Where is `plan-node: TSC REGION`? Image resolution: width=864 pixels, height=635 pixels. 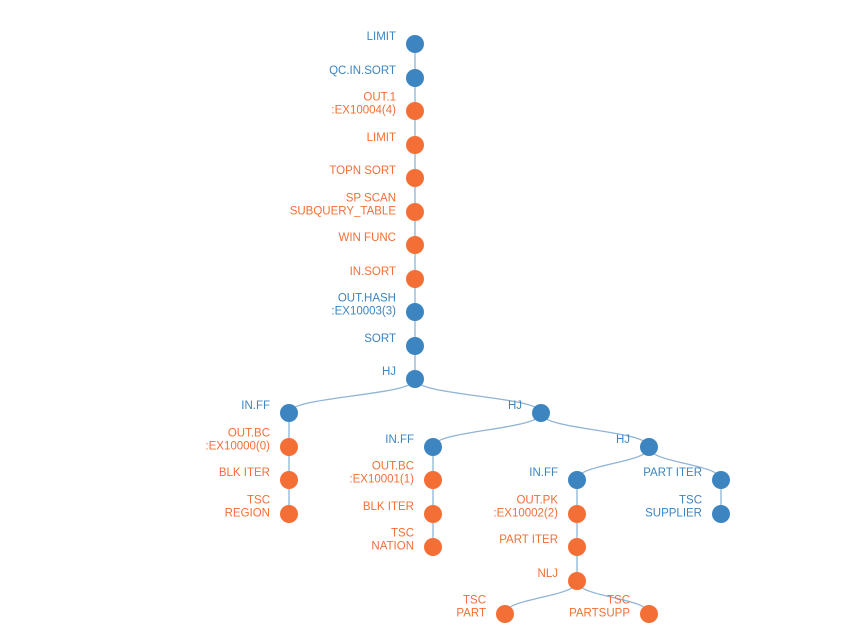
plan-node: TSC REGION is located at coordinates (261, 509).